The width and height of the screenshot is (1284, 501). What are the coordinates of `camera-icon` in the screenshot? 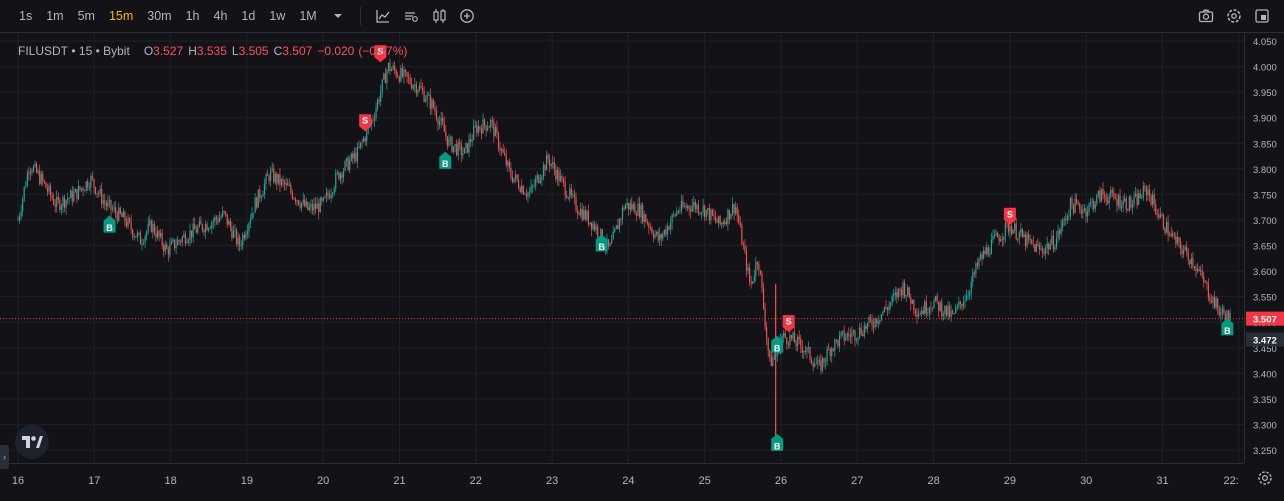 It's located at (1206, 16).